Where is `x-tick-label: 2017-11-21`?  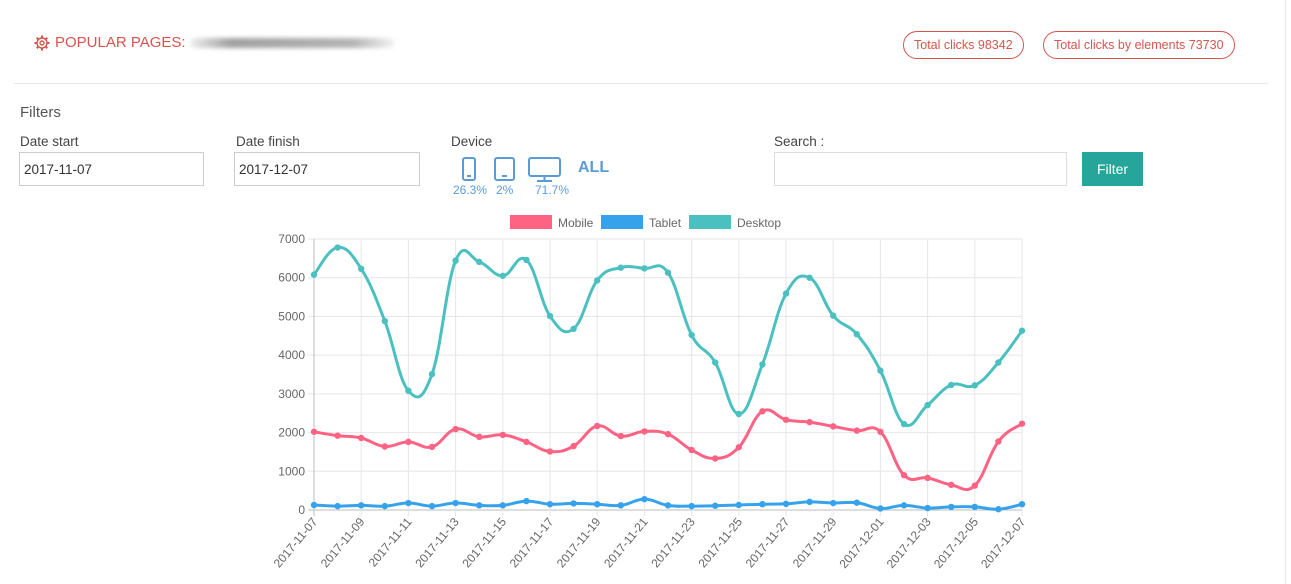
x-tick-label: 2017-11-21 is located at coordinates (626, 543).